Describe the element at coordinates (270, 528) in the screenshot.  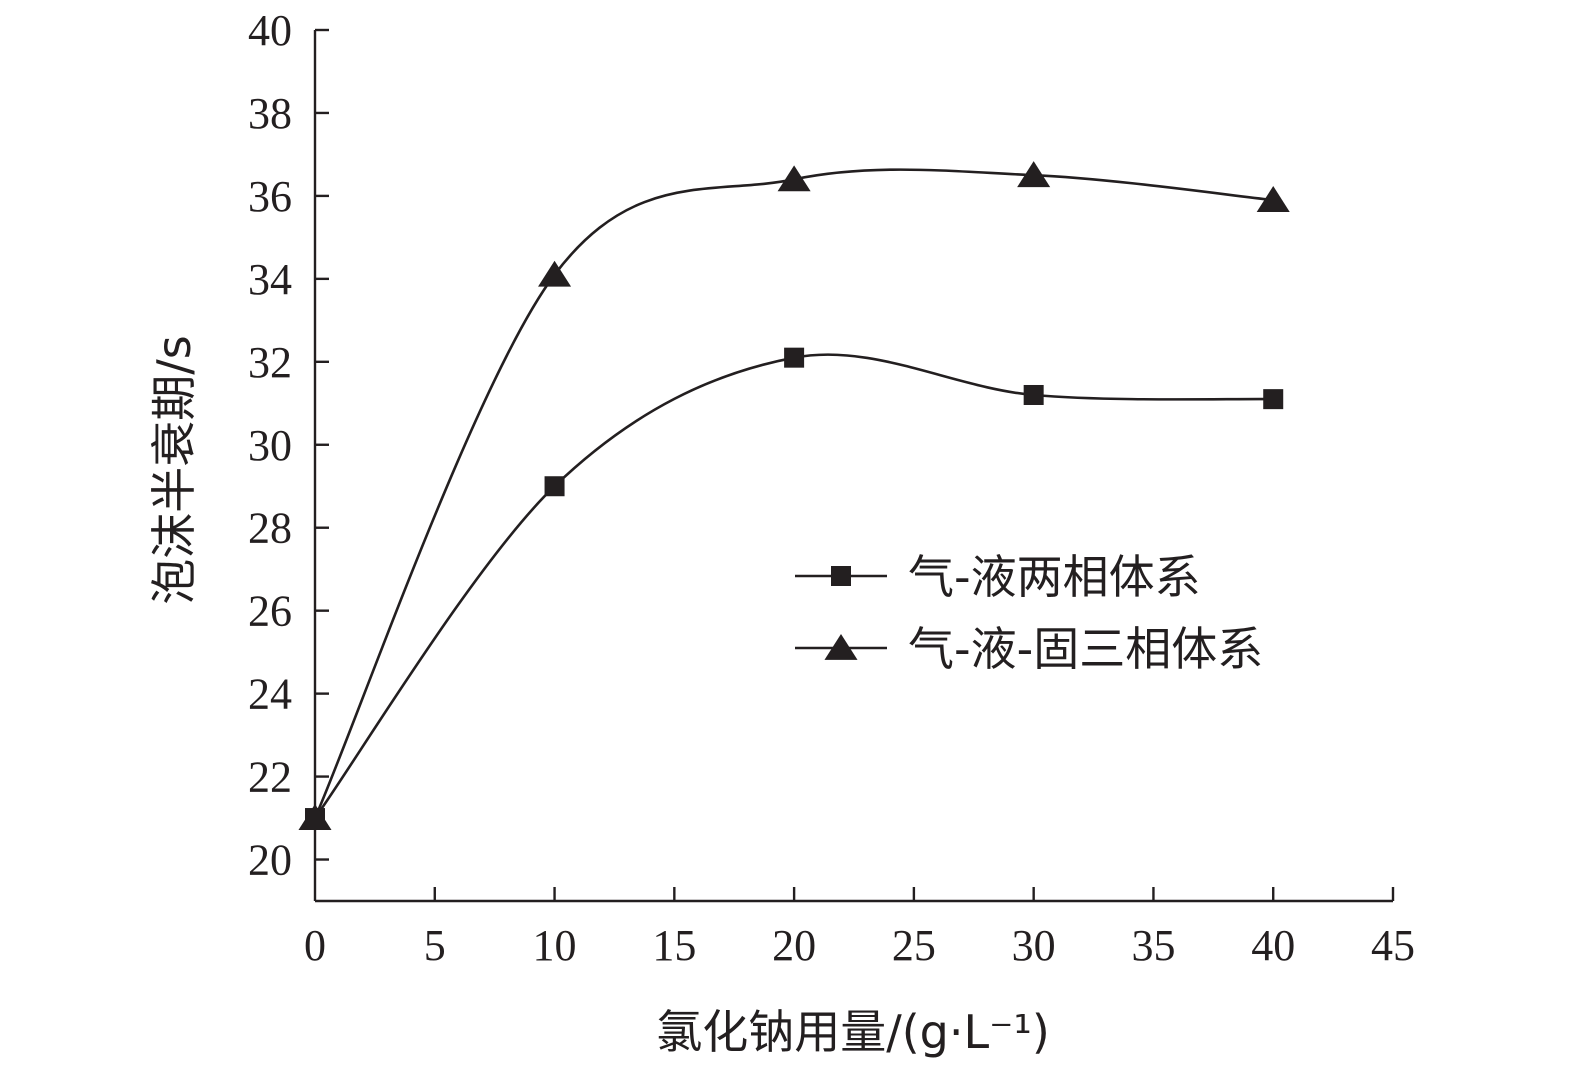
I see `y-tick-label: 28` at that location.